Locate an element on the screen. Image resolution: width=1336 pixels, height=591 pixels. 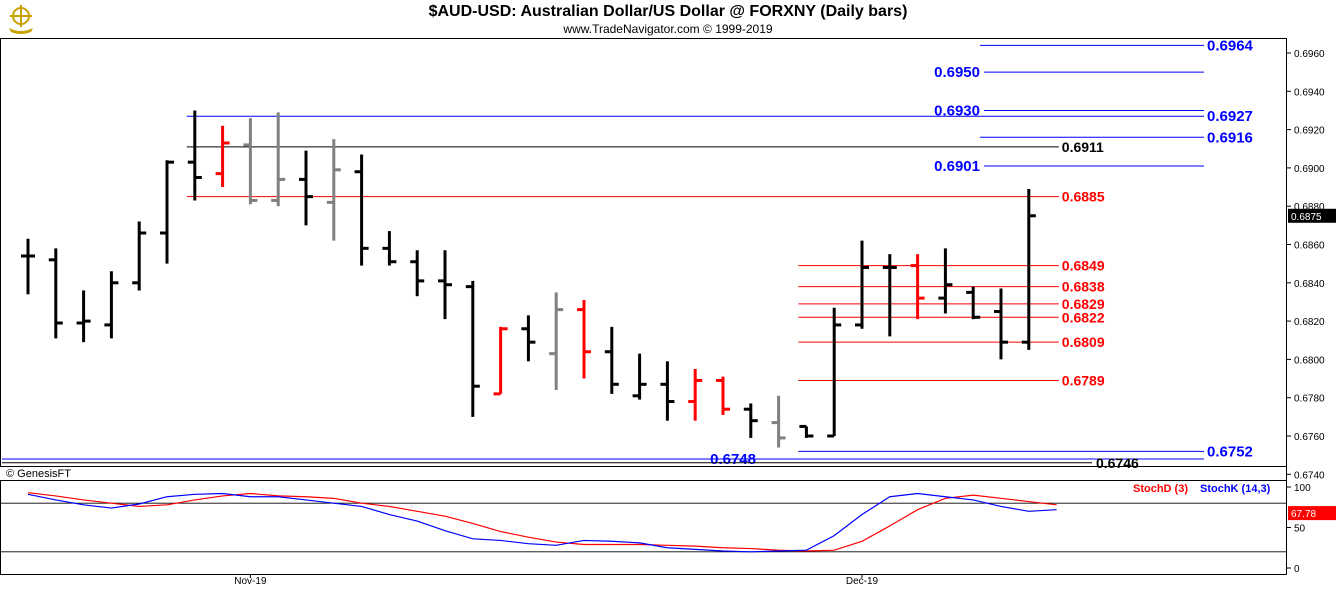
level-label: 0.6901 is located at coordinates (957, 166).